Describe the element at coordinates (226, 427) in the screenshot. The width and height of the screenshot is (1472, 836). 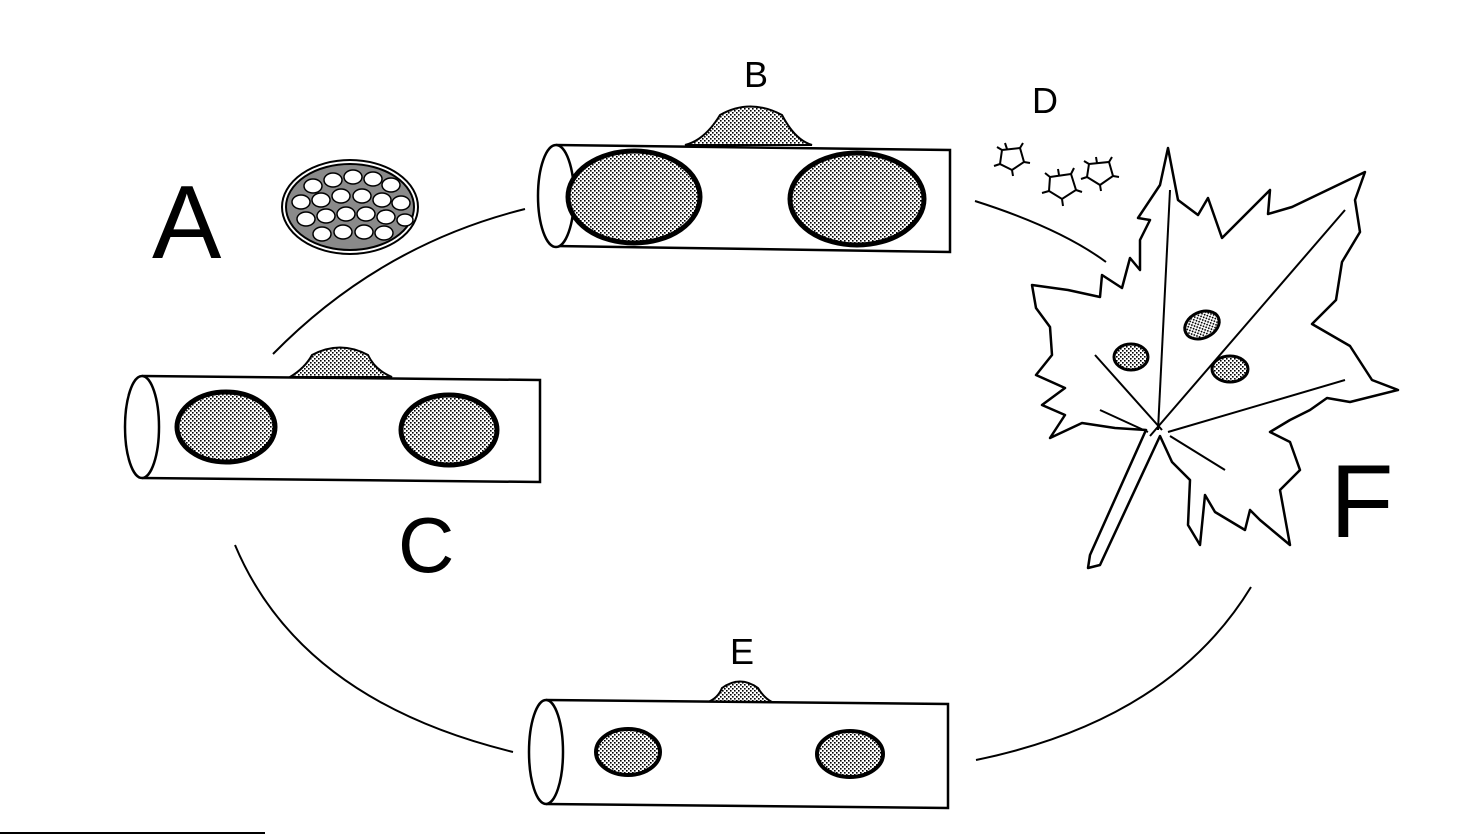
I see `lesion-c1` at that location.